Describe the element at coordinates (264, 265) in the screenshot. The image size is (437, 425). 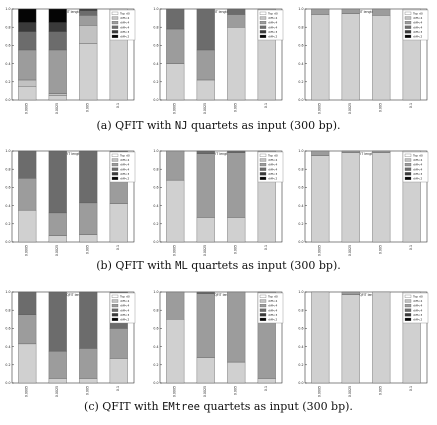
I see `caption-b-tail: quartets as input (300 bp).` at that location.